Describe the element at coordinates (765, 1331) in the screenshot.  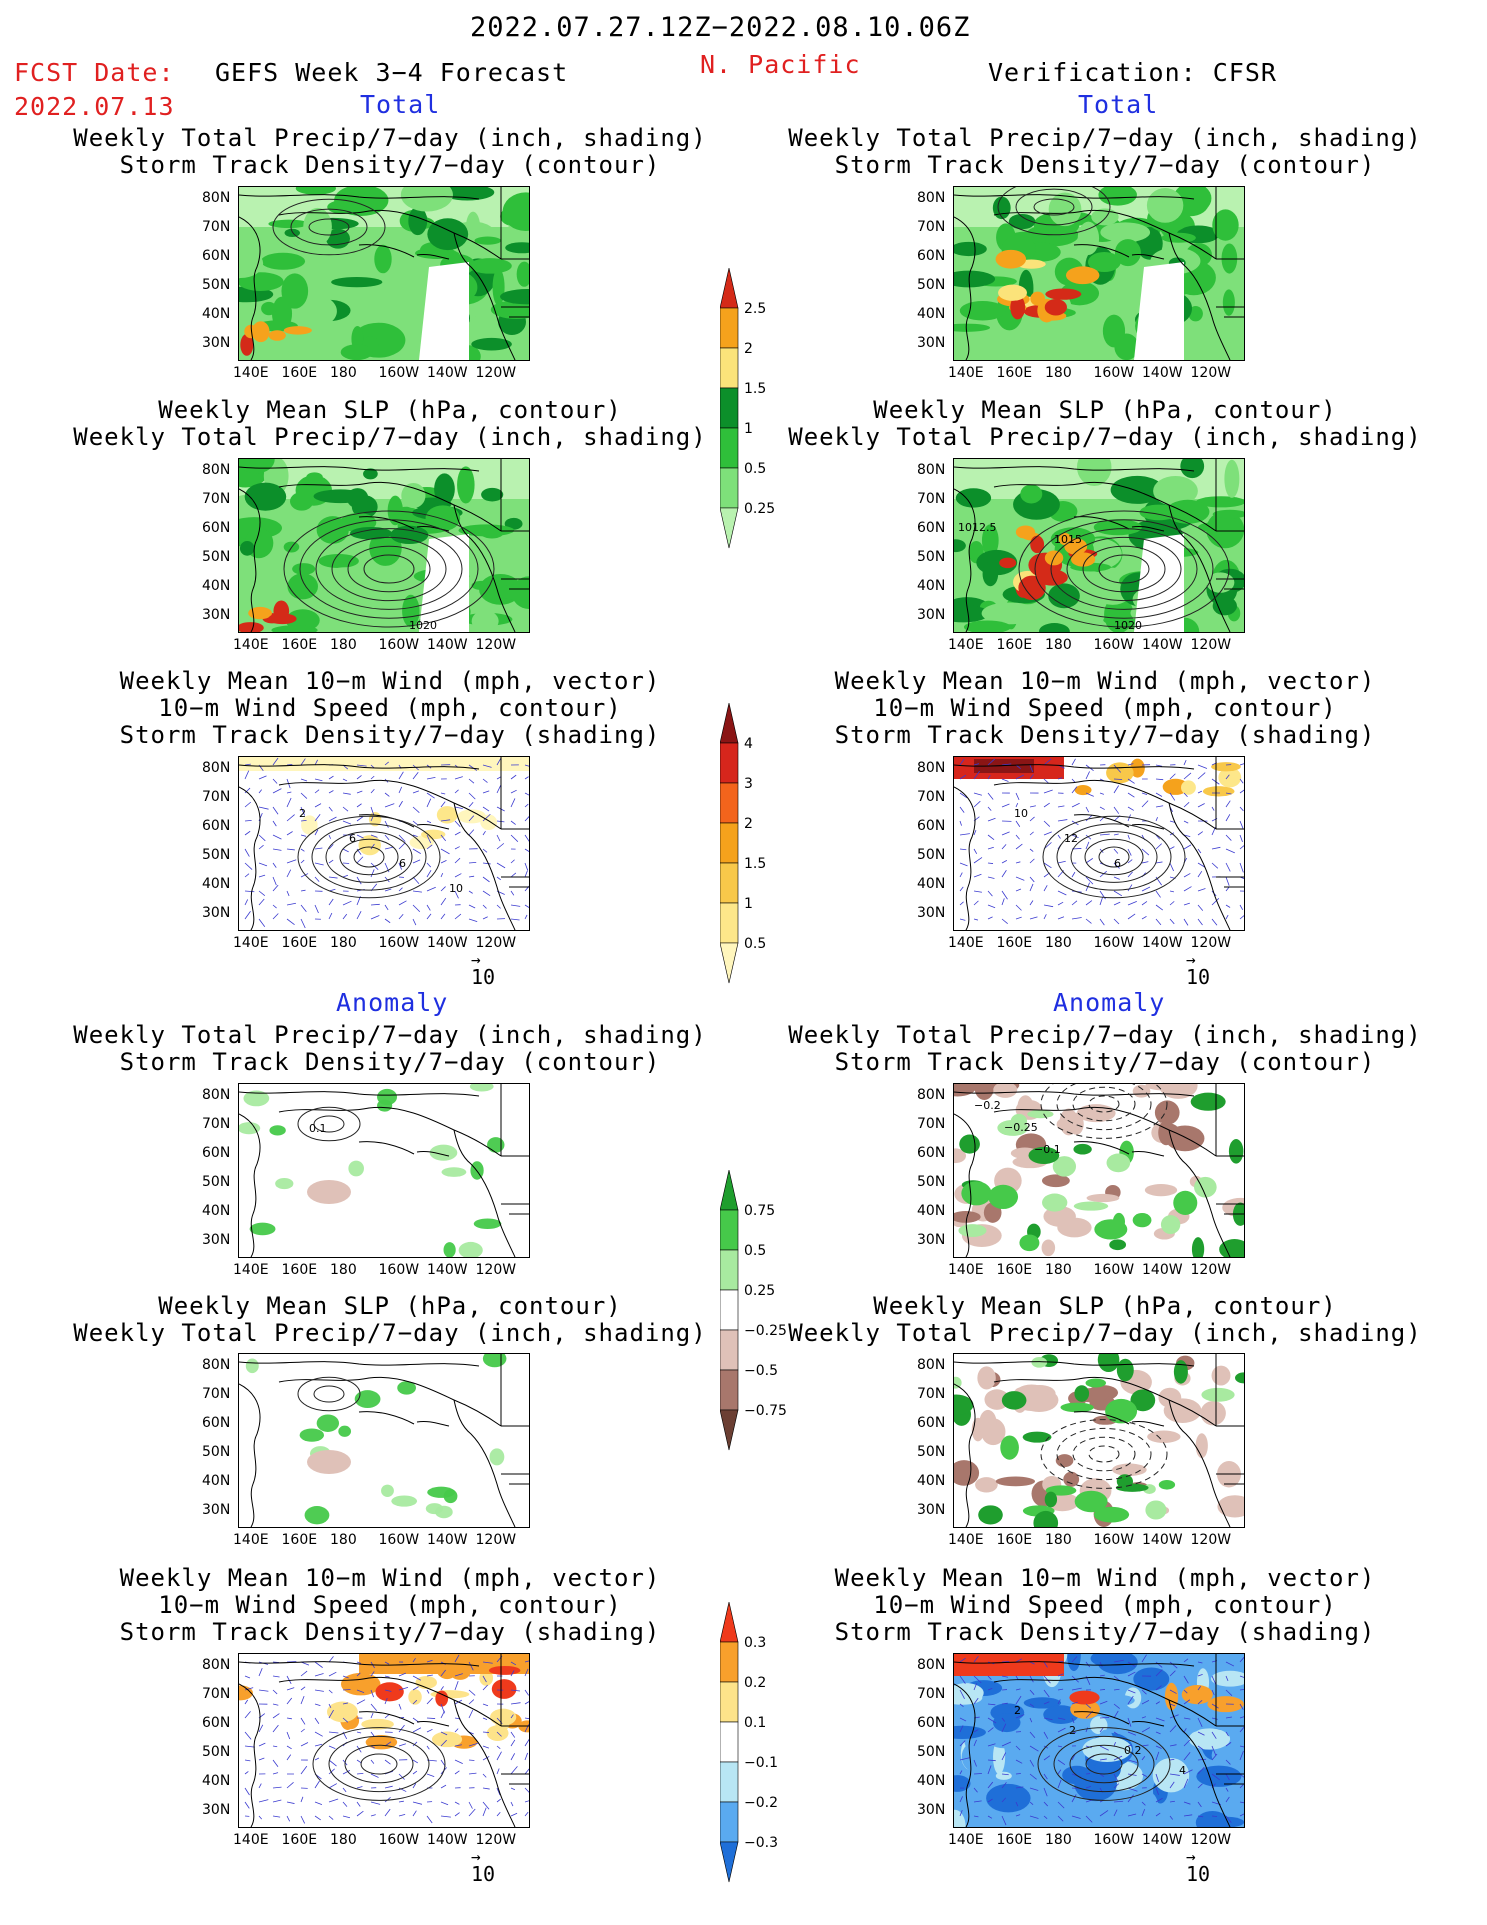
I see `colorbar-tick-label: −0.25` at that location.